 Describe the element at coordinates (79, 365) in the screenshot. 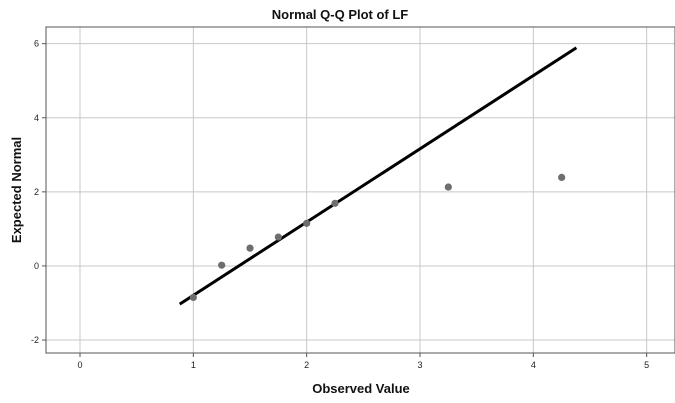

I see `x-tick-label: 0` at that location.